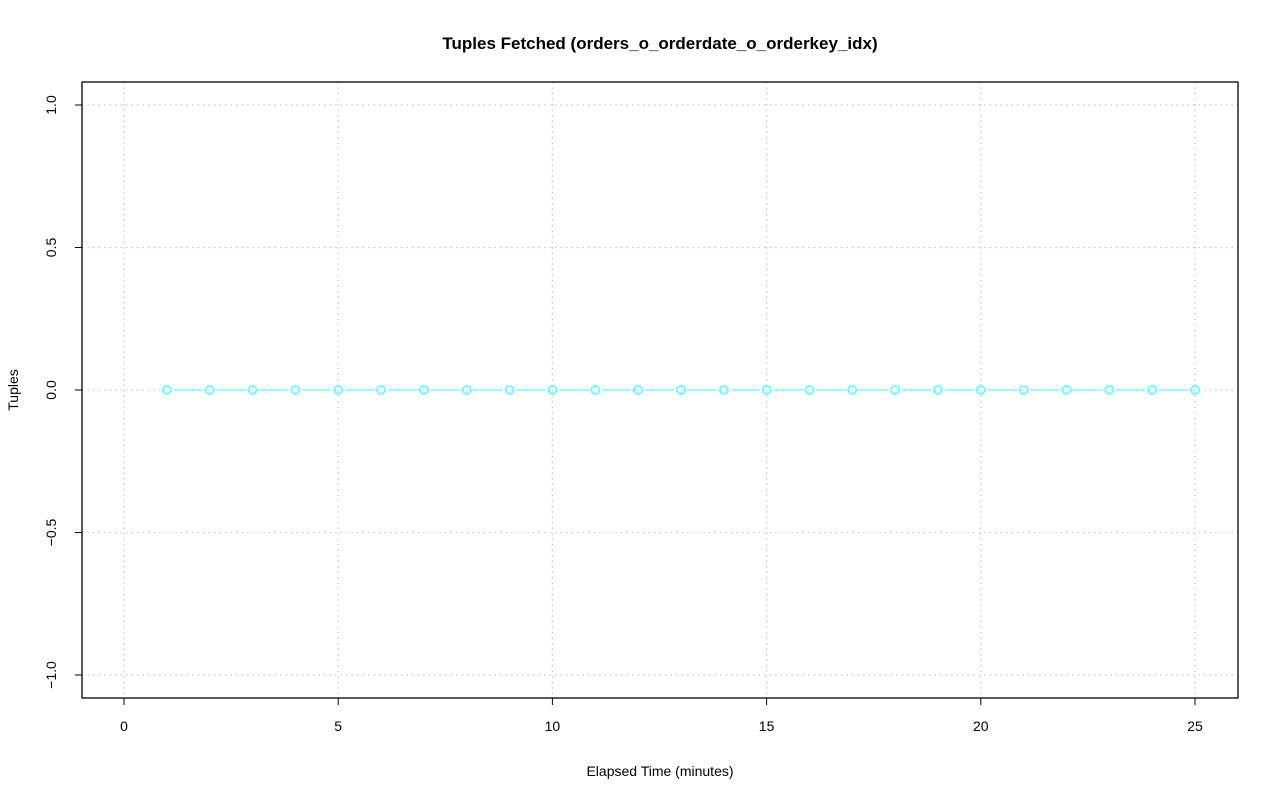 This screenshot has width=1280, height=801. I want to click on series, so click(680, 390).